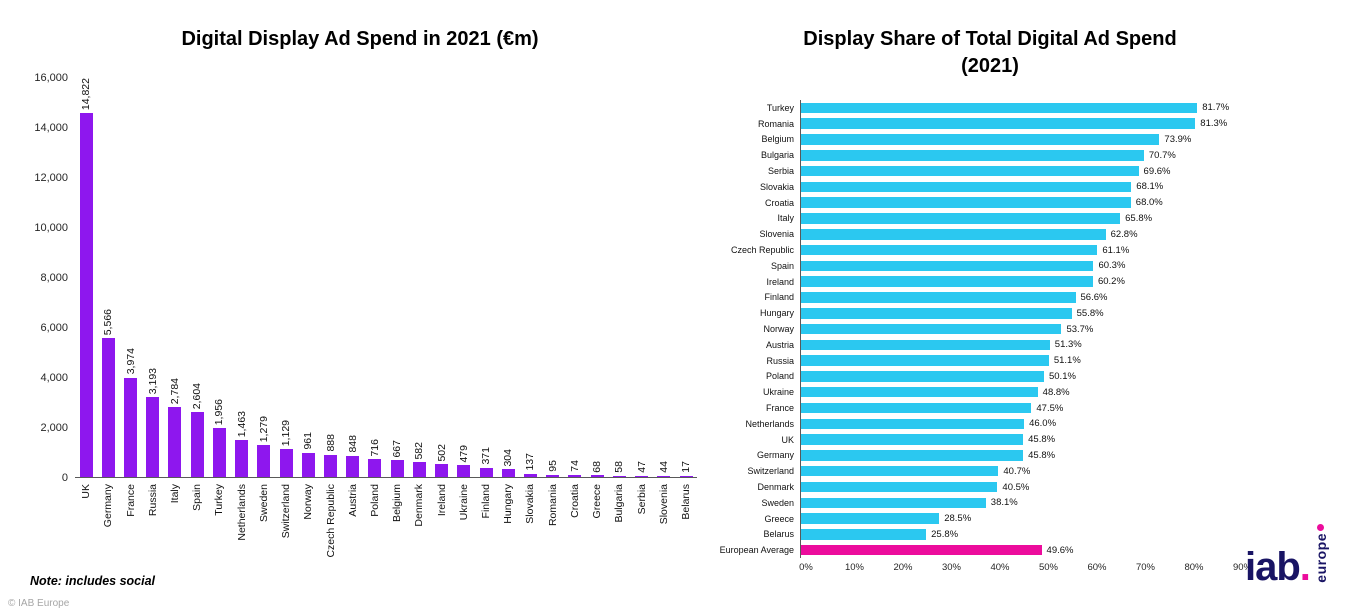  I want to click on bar-column: 58, so click(619, 277).